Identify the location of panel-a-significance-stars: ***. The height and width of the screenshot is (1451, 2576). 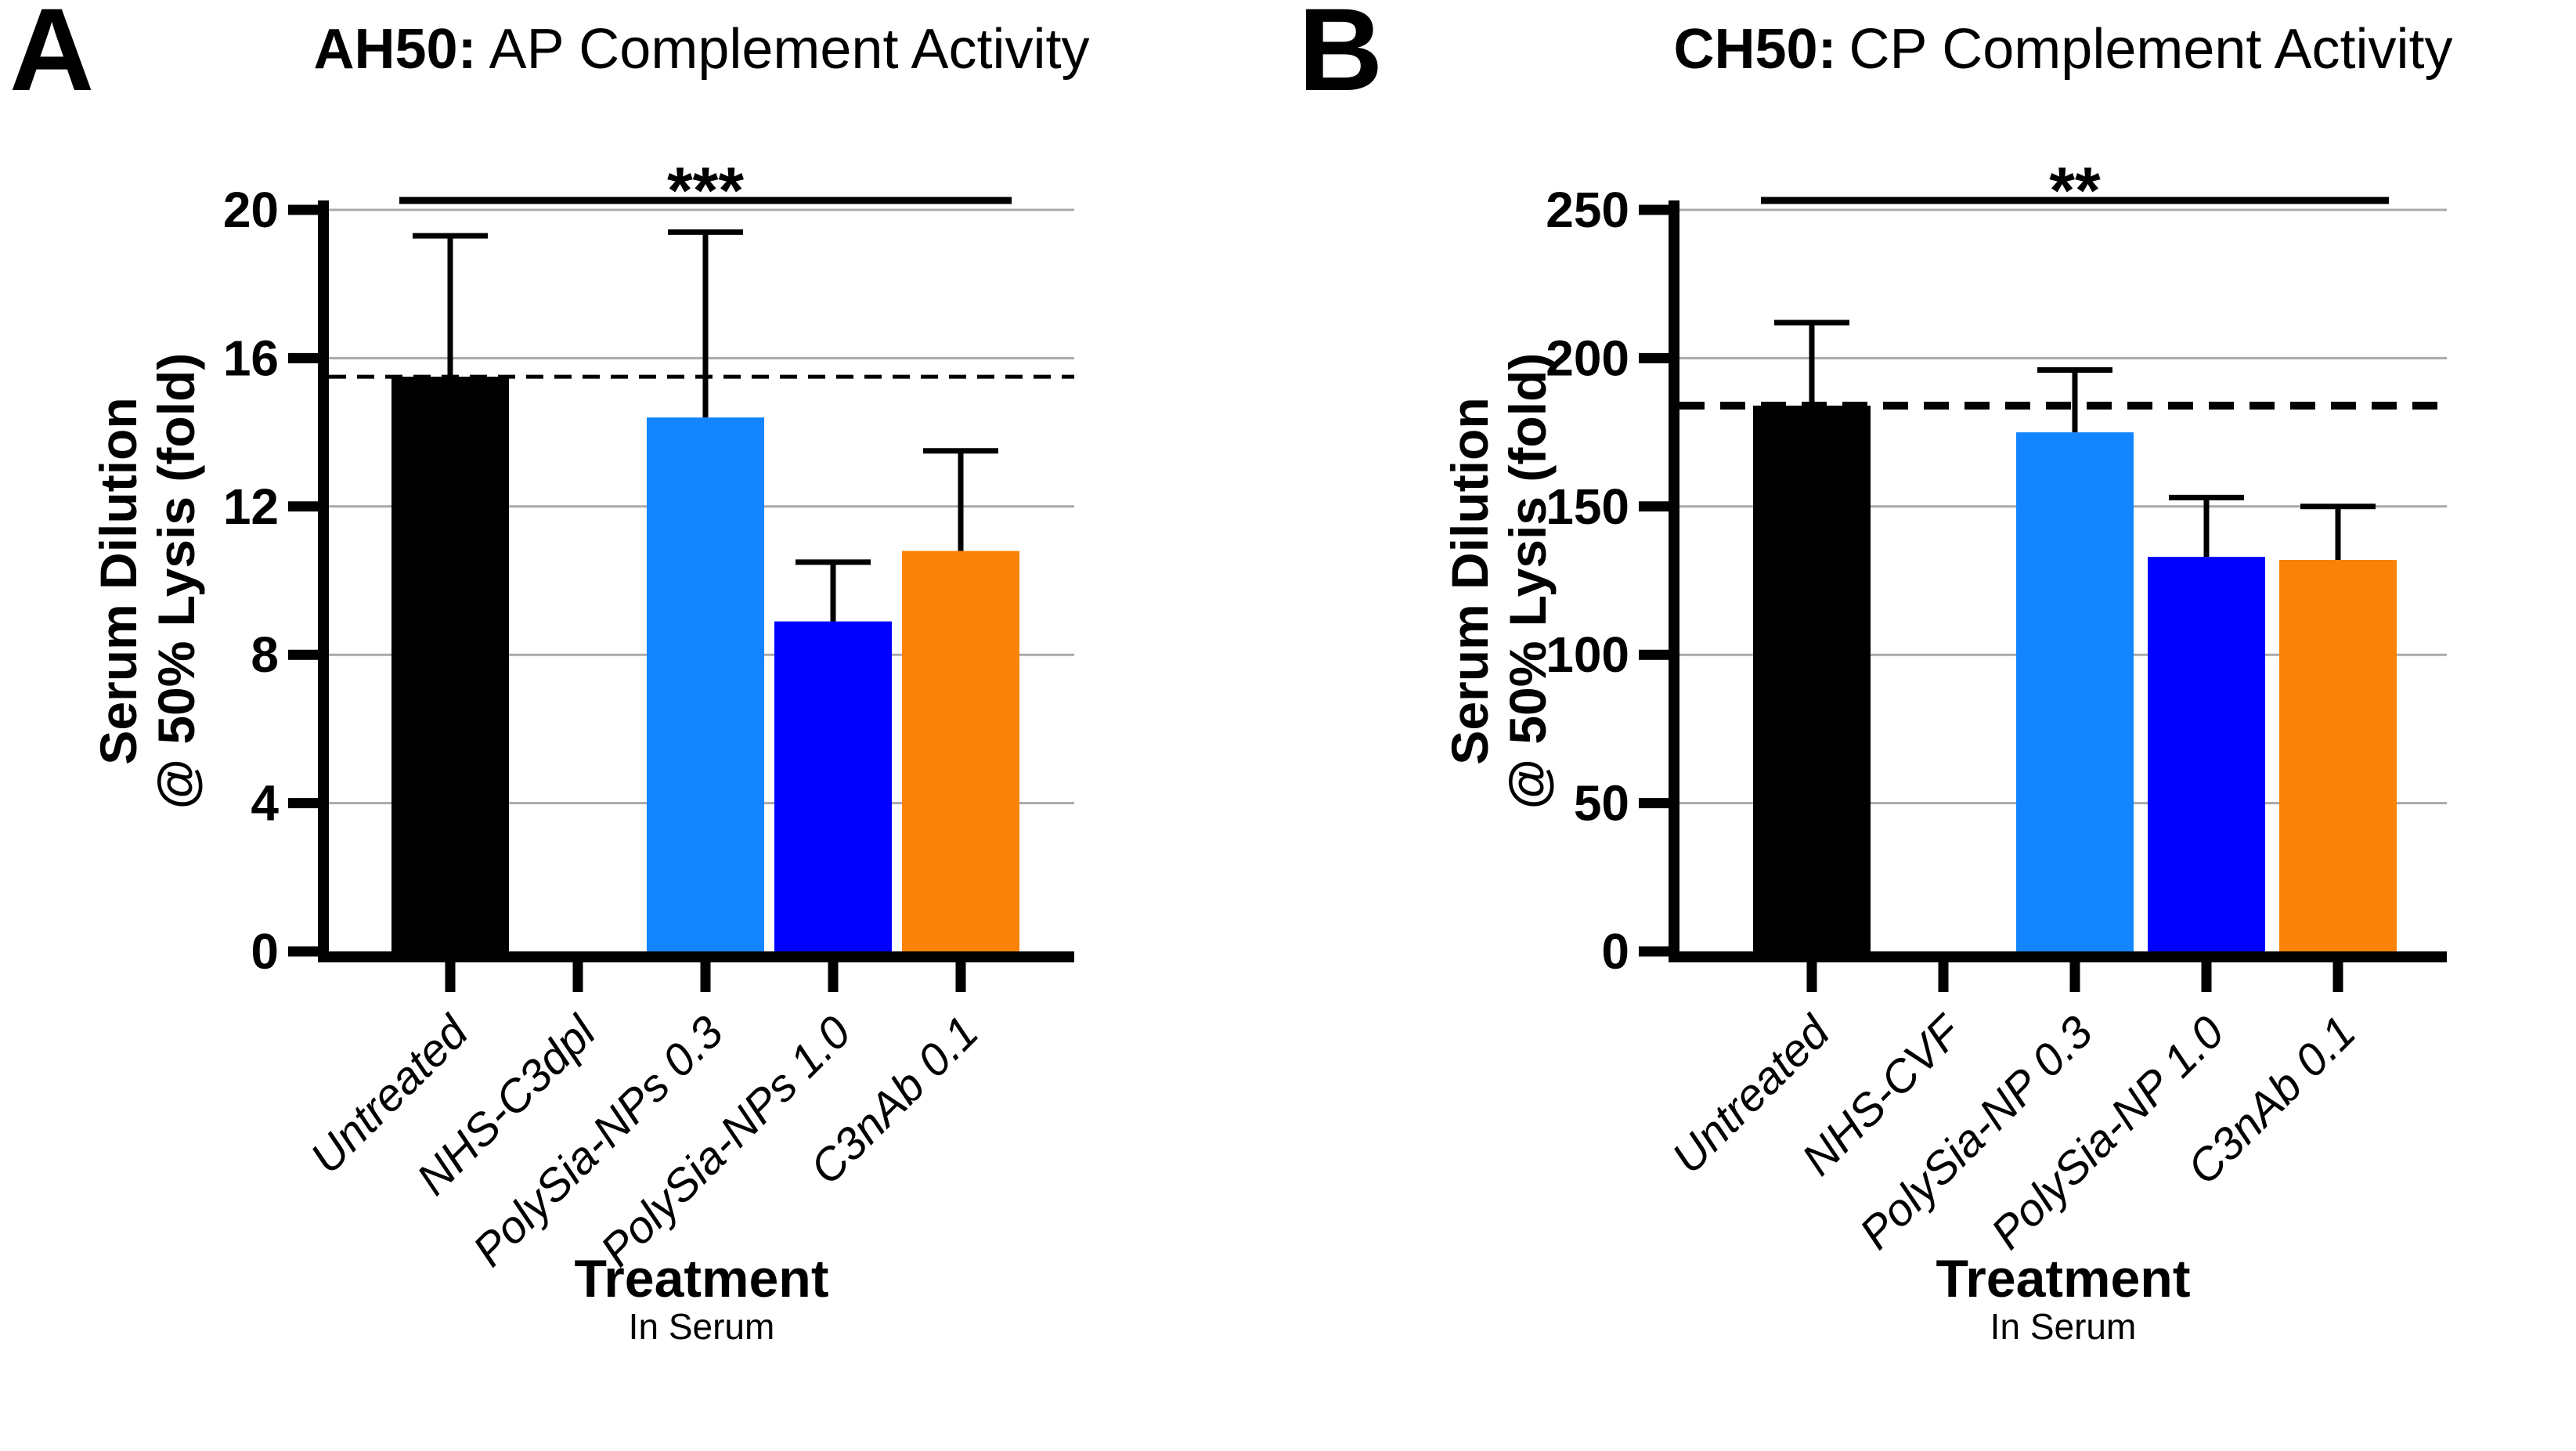
(705, 190).